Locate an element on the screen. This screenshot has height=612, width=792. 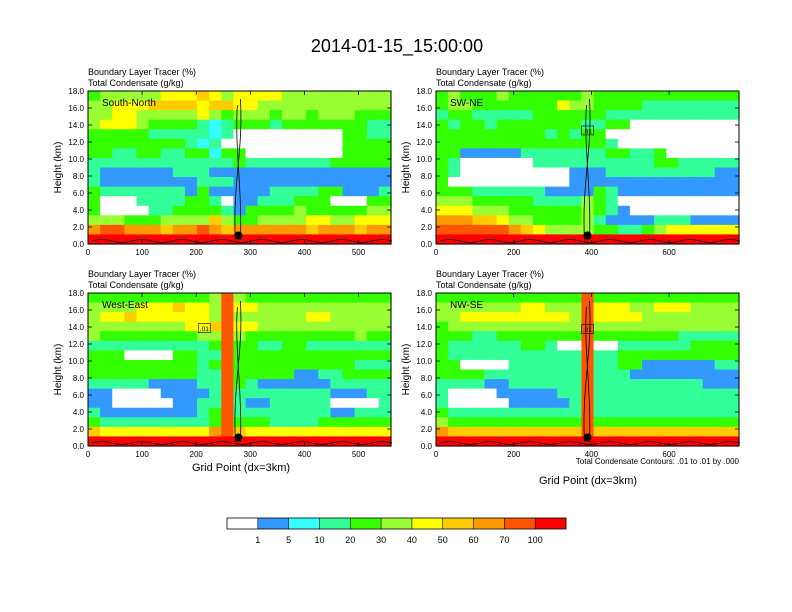
contour-line is located at coordinates (238, 371).